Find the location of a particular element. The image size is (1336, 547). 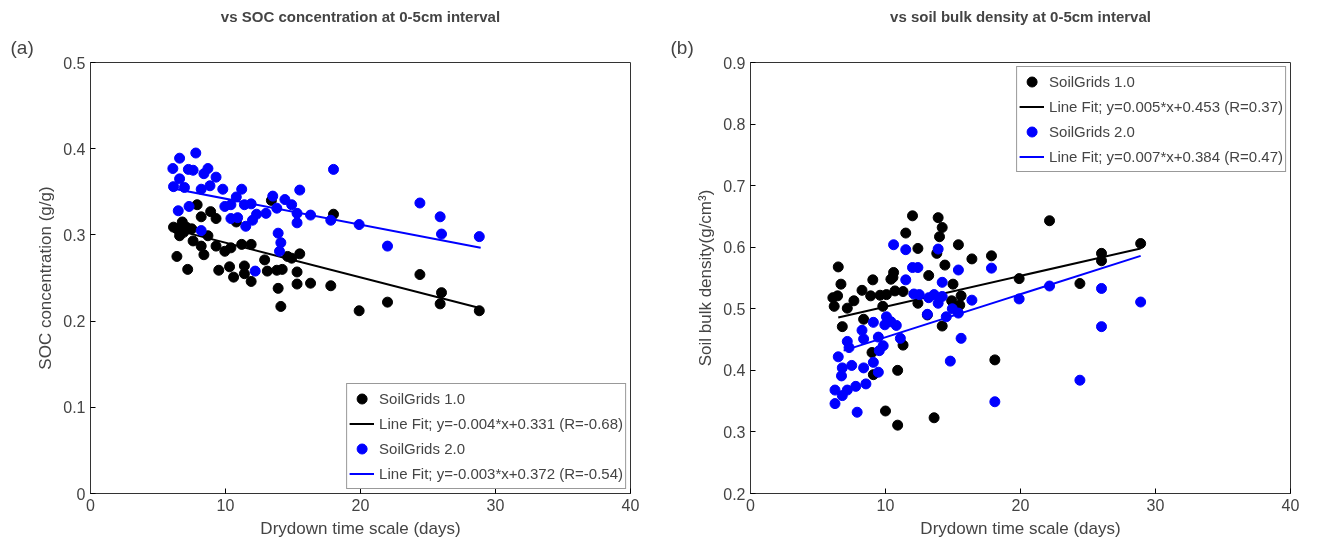

y-tick-label: 0 is located at coordinates (81, 494).